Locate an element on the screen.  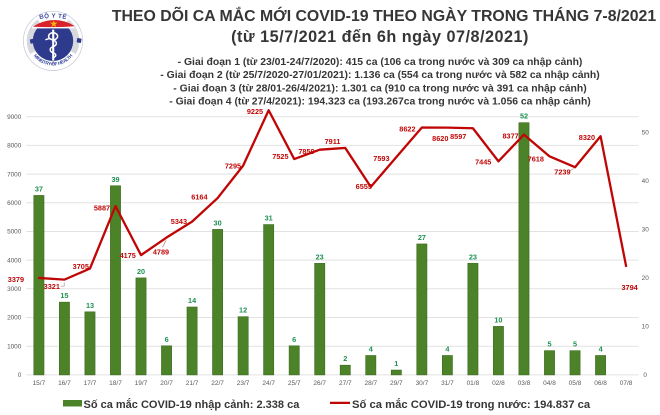
svg-text: 02/8 is located at coordinates (498, 383).